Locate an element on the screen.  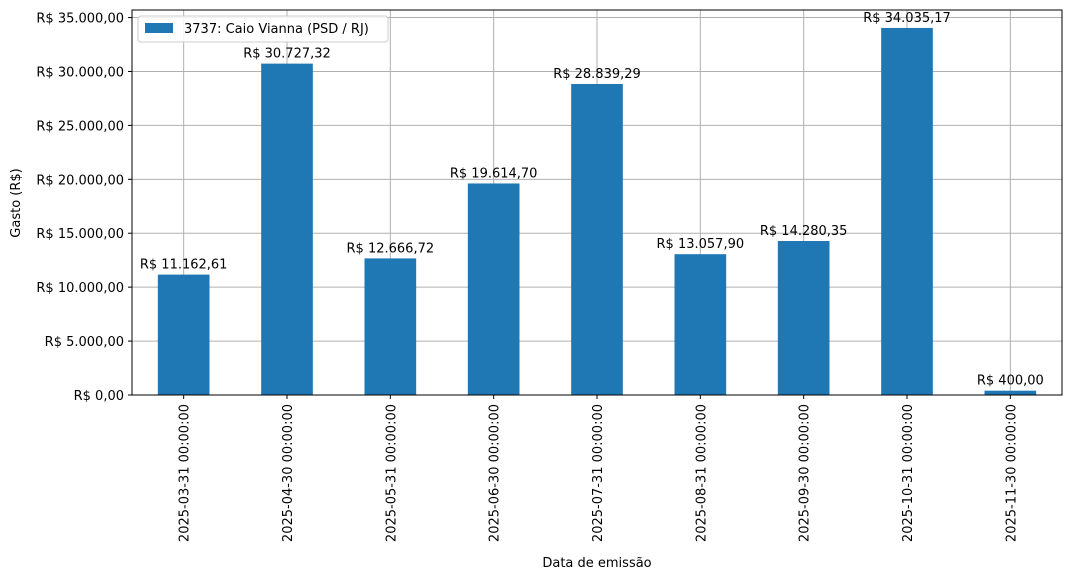
x-tick-label: 2025-10-31 00:00:00 is located at coordinates (908, 473).